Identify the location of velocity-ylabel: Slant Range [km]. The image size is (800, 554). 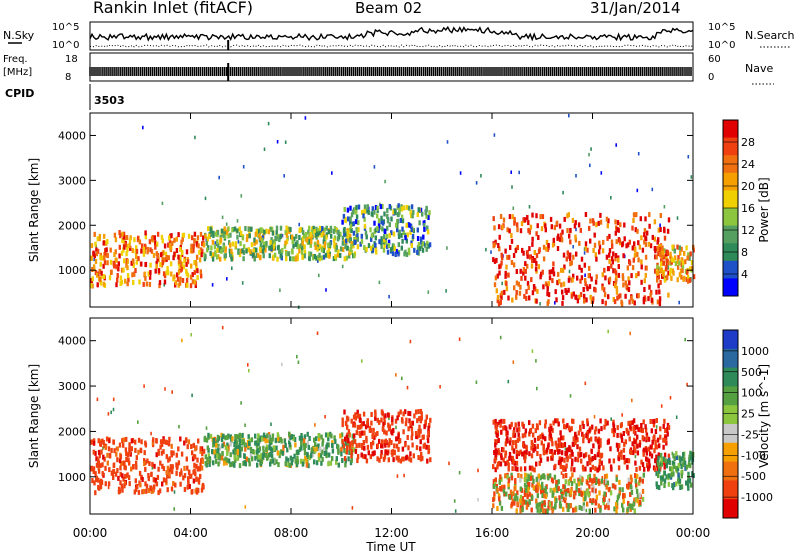
(34, 416).